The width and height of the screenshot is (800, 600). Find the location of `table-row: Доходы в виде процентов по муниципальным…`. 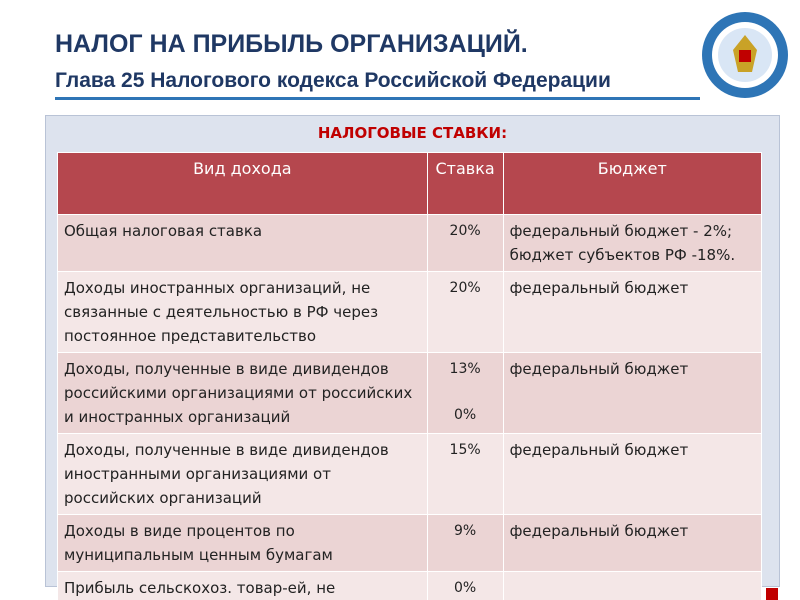

table-row: Доходы в виде процентов по муниципальным… is located at coordinates (410, 543).